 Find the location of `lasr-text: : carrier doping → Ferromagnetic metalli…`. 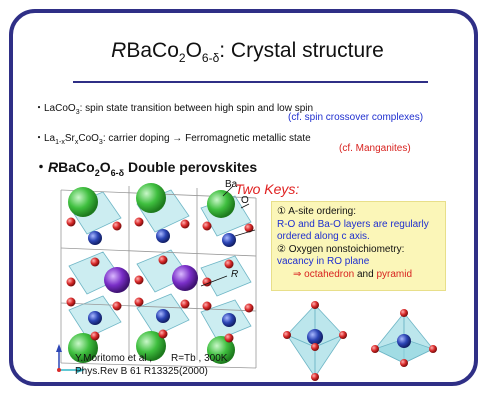

lasr-text: : carrier doping → Ferromagnetic metalli… is located at coordinates (206, 138).